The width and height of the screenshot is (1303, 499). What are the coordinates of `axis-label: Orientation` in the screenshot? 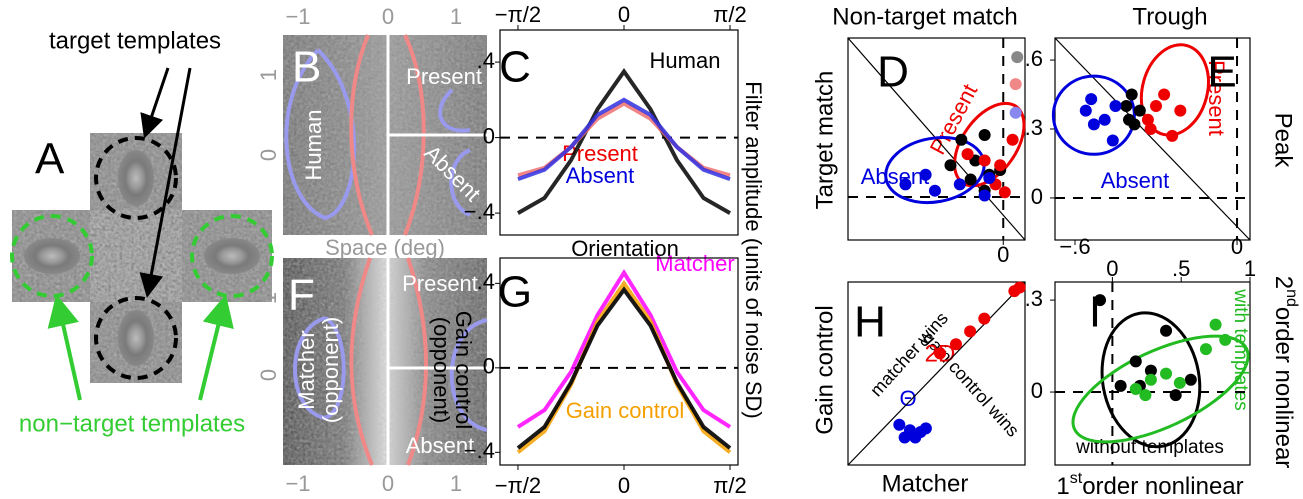 It's located at (625, 248).